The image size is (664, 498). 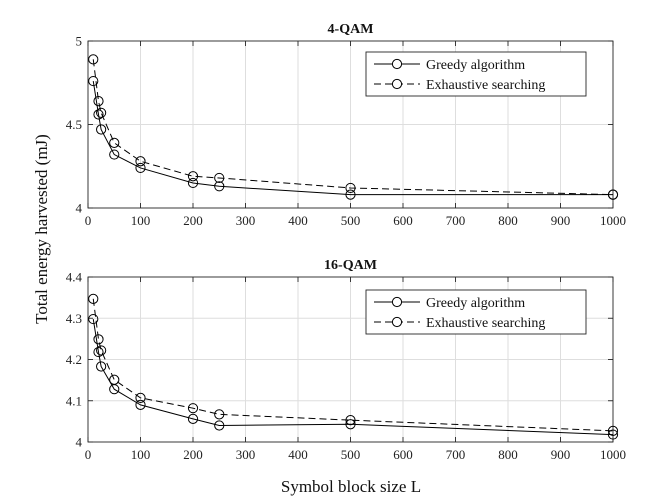 What do you see at coordinates (74, 318) in the screenshot?
I see `y-tick-label: 4.3` at bounding box center [74, 318].